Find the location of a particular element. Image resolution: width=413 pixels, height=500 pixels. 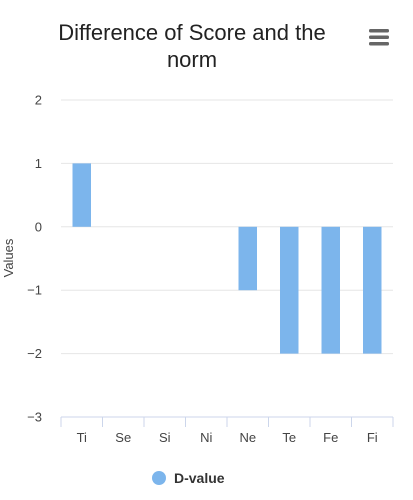

bar-ti is located at coordinates (82, 195).